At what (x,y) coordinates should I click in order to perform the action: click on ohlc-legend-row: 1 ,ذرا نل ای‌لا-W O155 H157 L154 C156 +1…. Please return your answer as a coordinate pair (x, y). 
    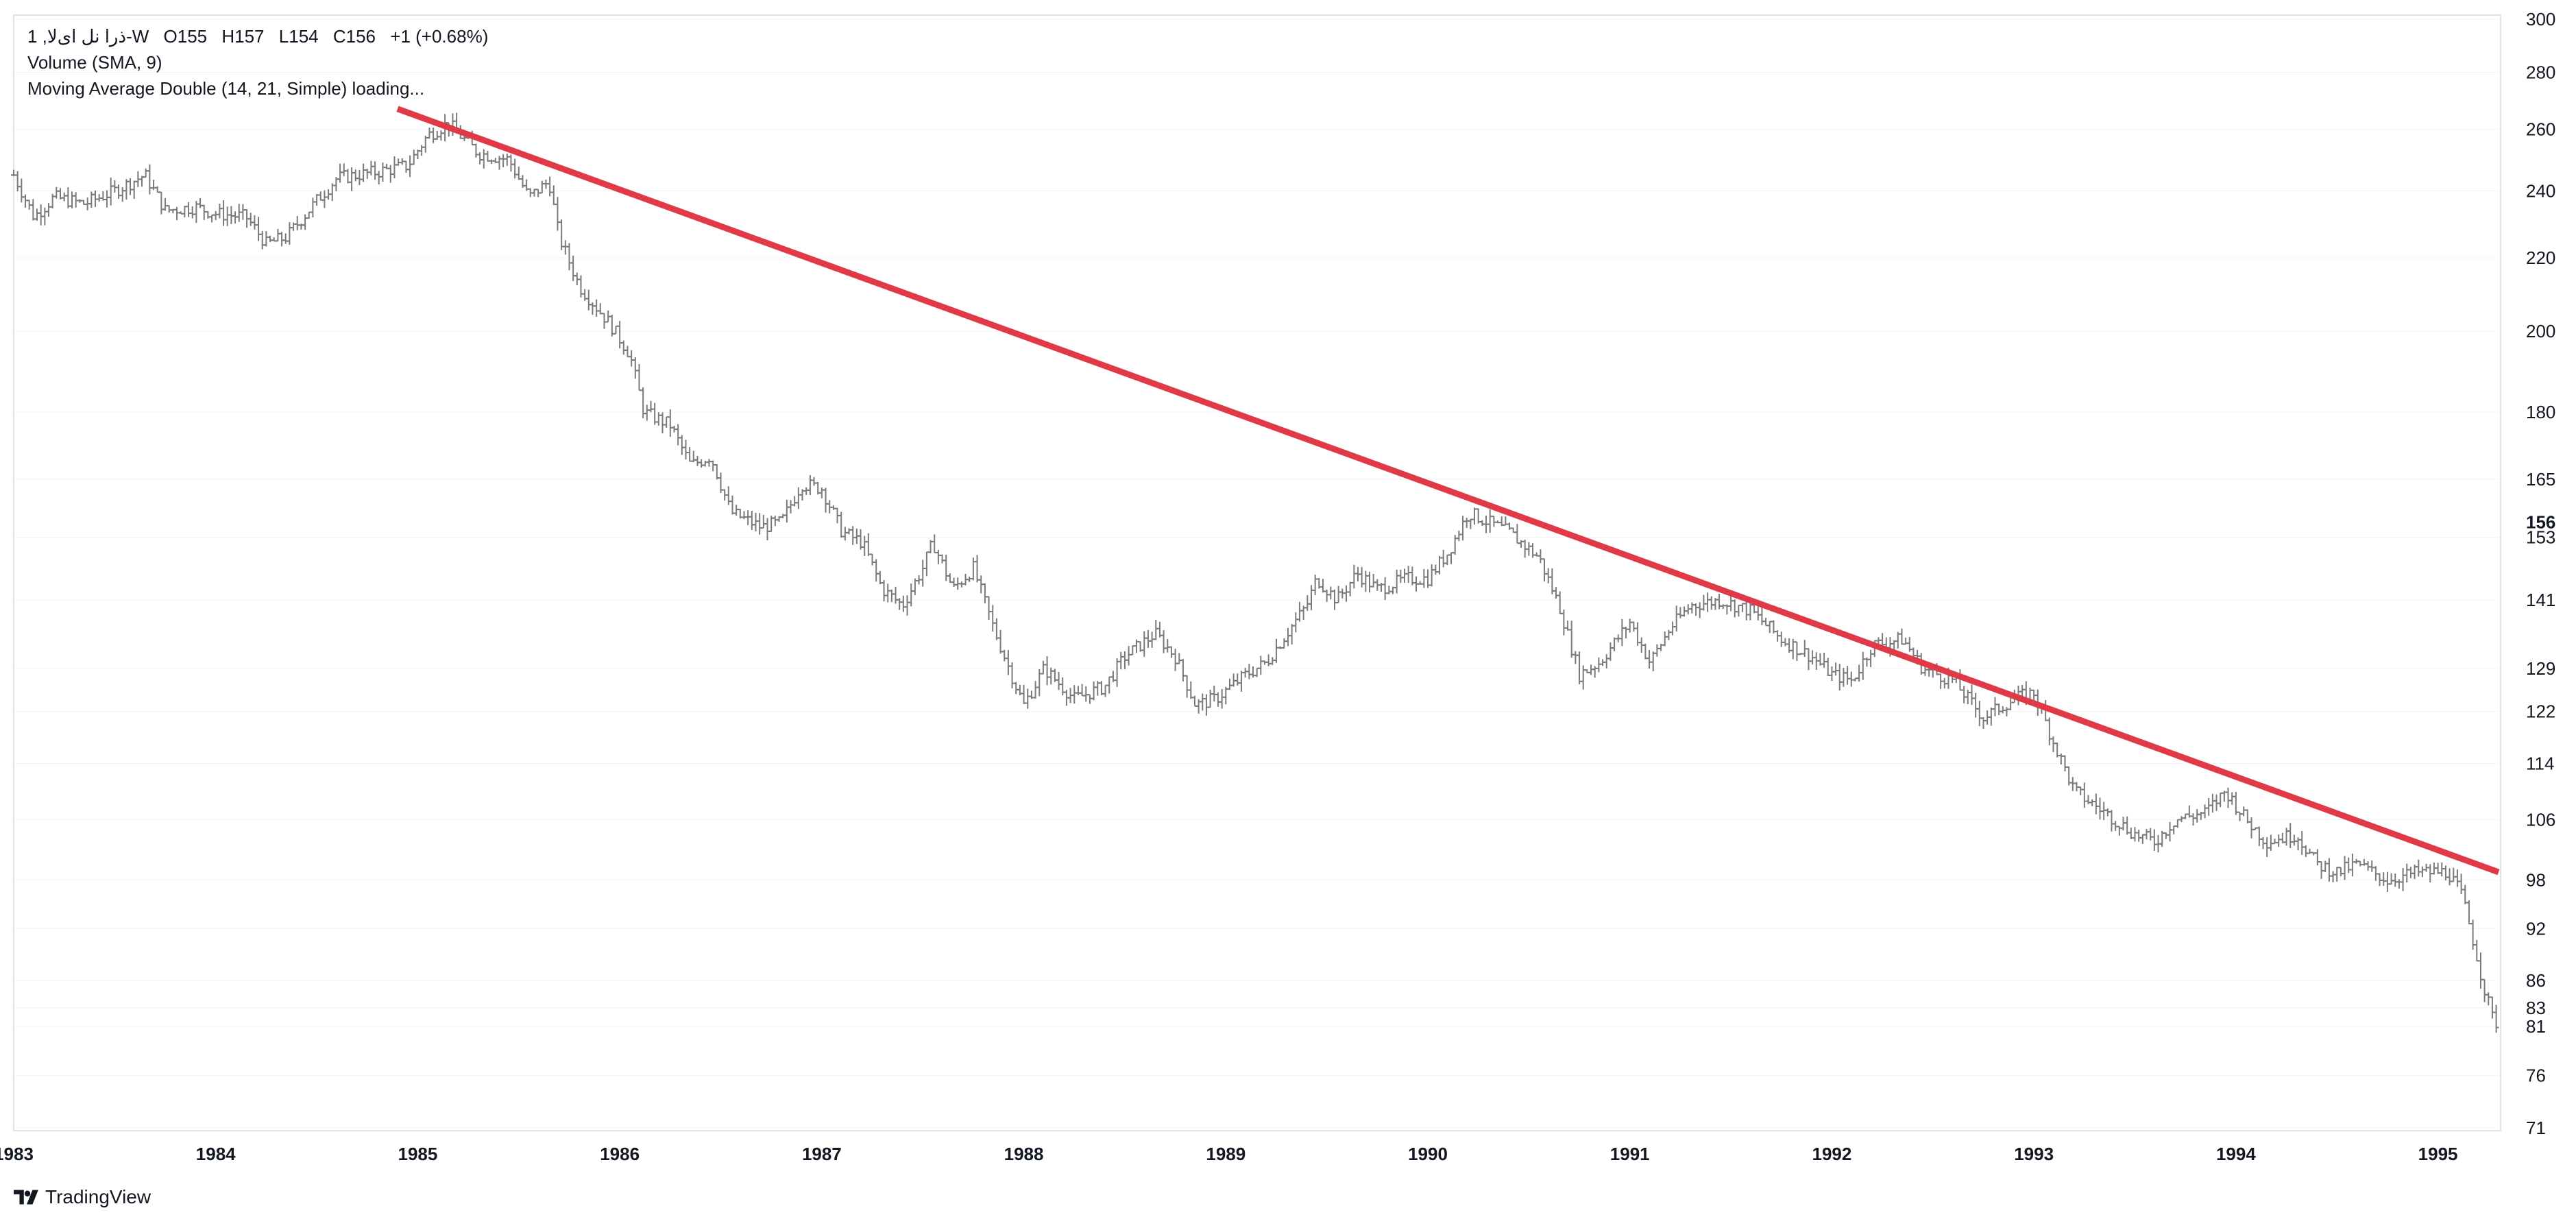
    Looking at the image, I should click on (262, 36).